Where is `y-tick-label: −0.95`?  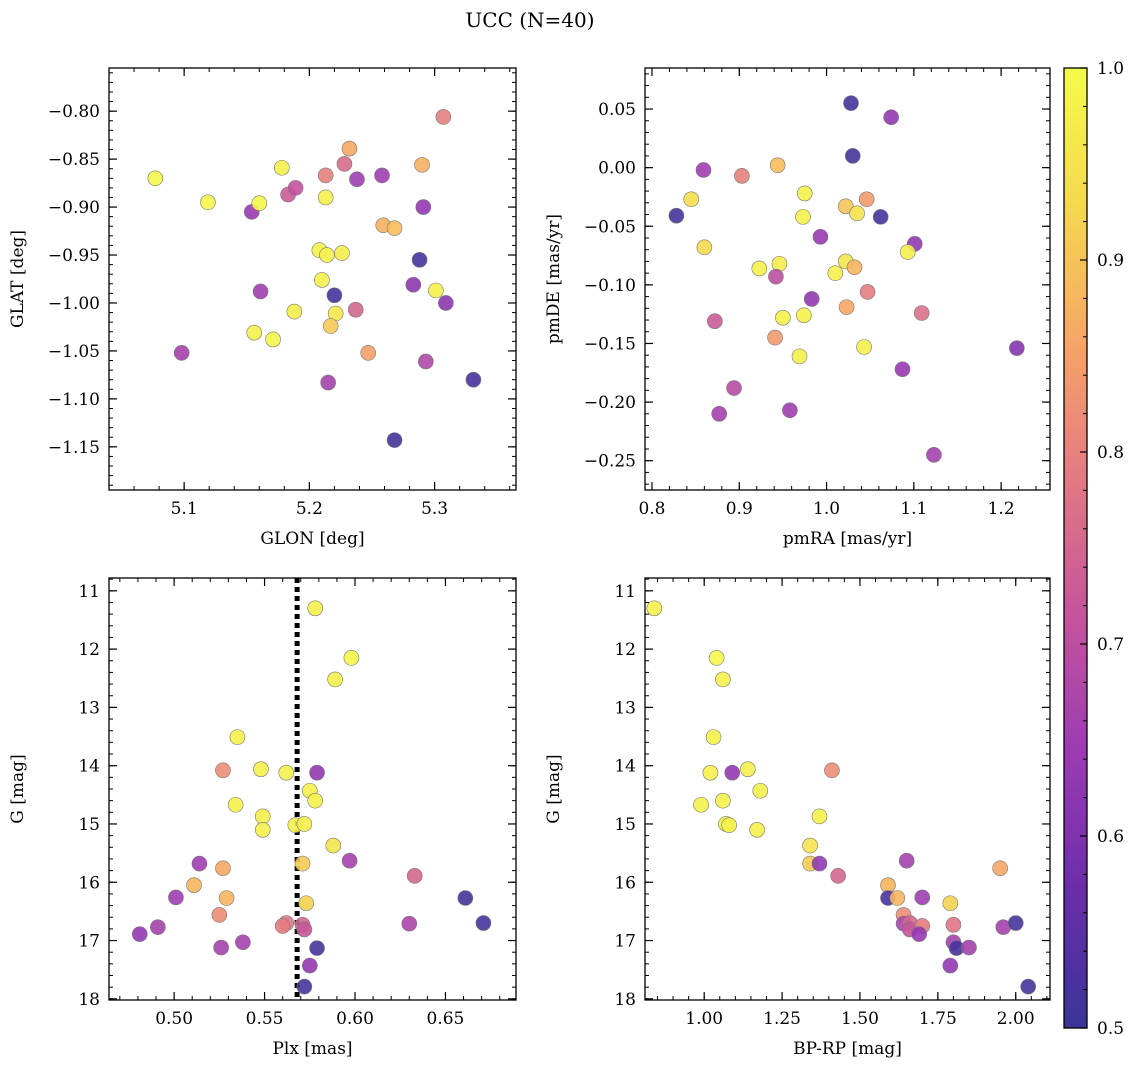 y-tick-label: −0.95 is located at coordinates (74, 256).